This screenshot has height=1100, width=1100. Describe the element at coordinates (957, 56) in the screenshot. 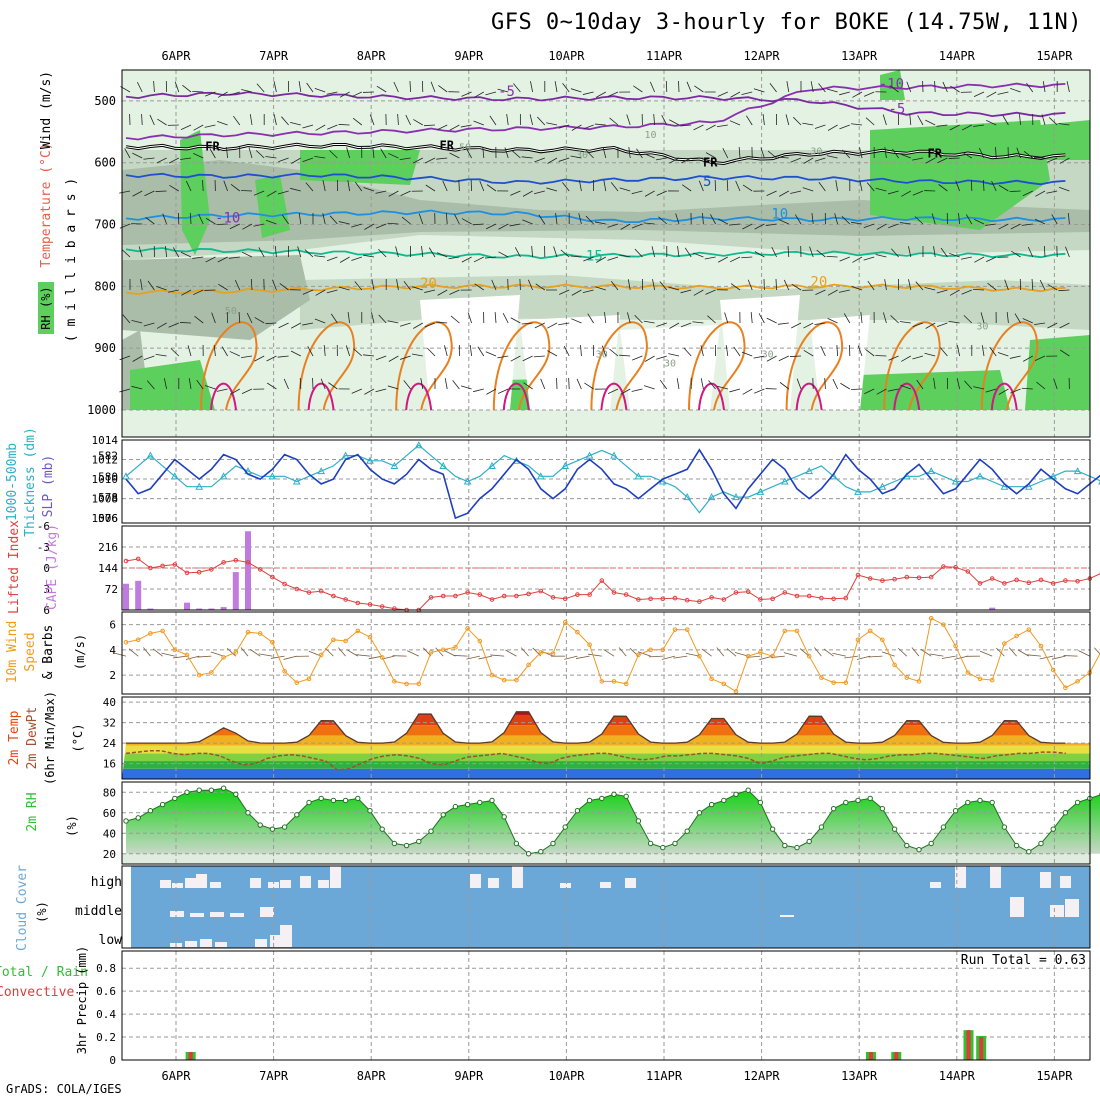

I see `x-tick-label-top: 14APR` at that location.